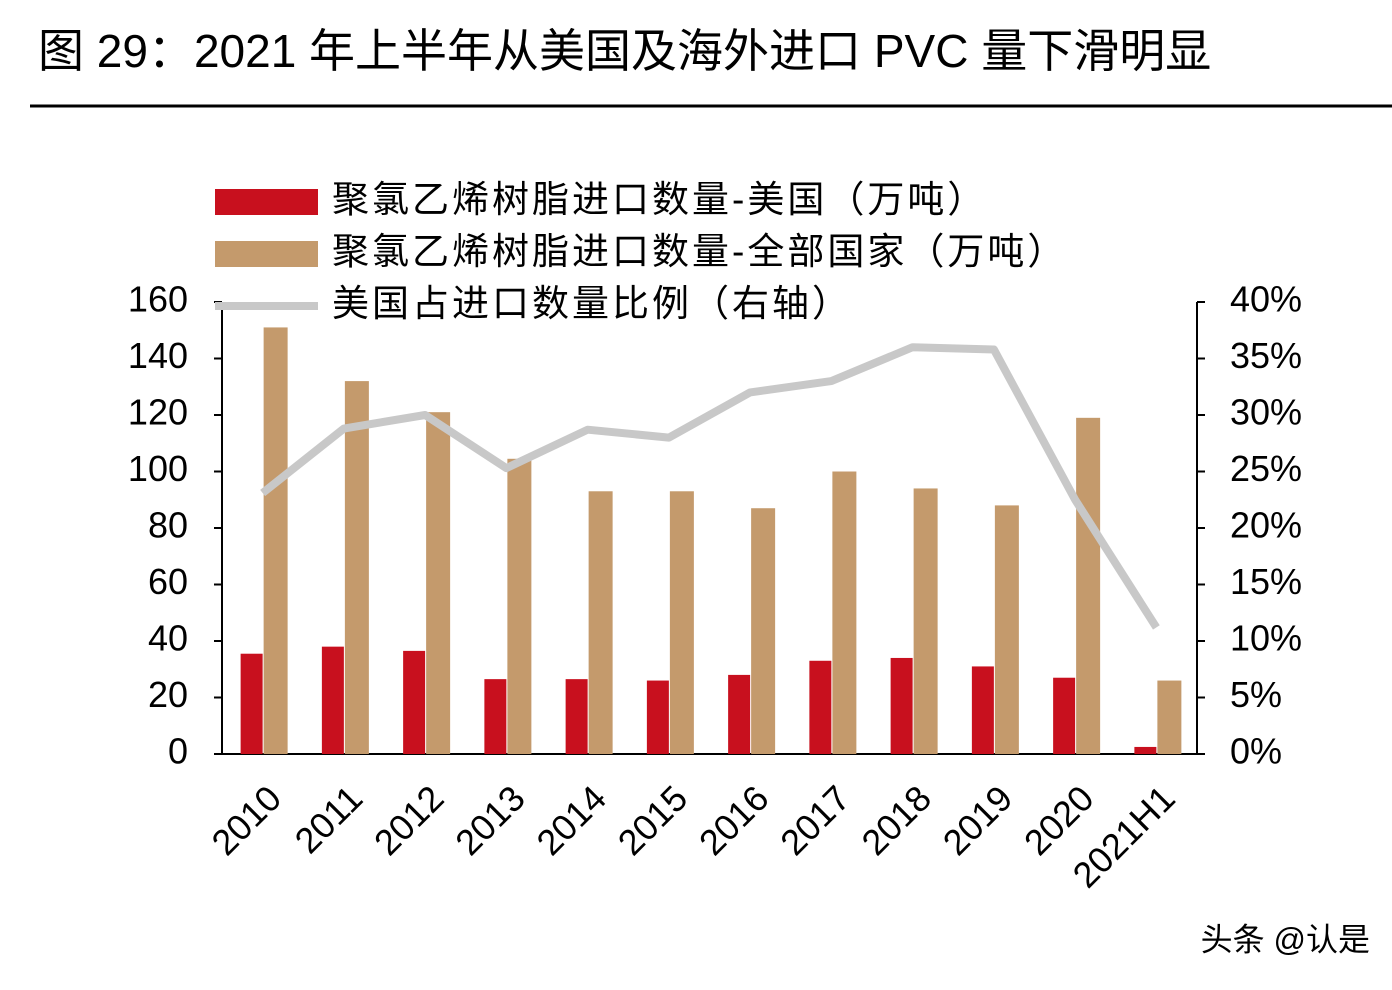 Image resolution: width=1392 pixels, height=990 pixels. Describe the element at coordinates (246, 820) in the screenshot. I see `x-tick-label: 2010` at that location.